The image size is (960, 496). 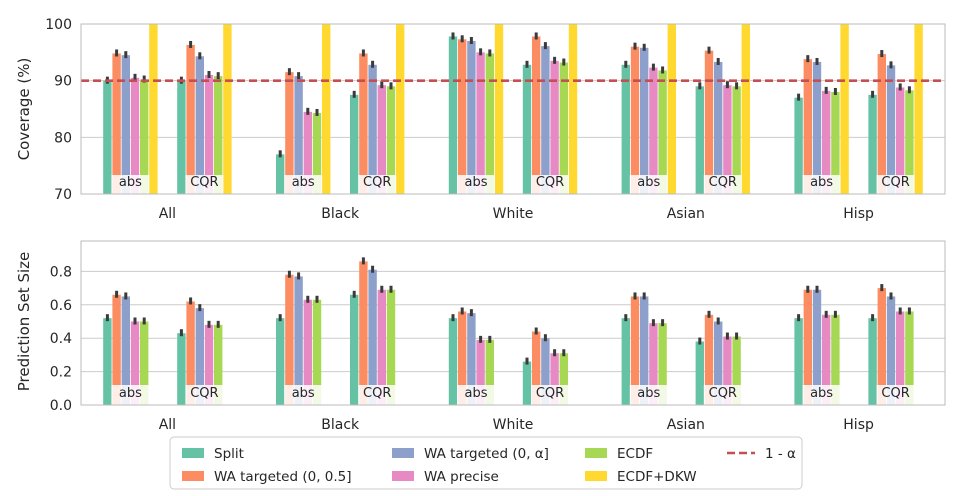 I want to click on legend-label: ECDF+DKW, so click(x=657, y=477).